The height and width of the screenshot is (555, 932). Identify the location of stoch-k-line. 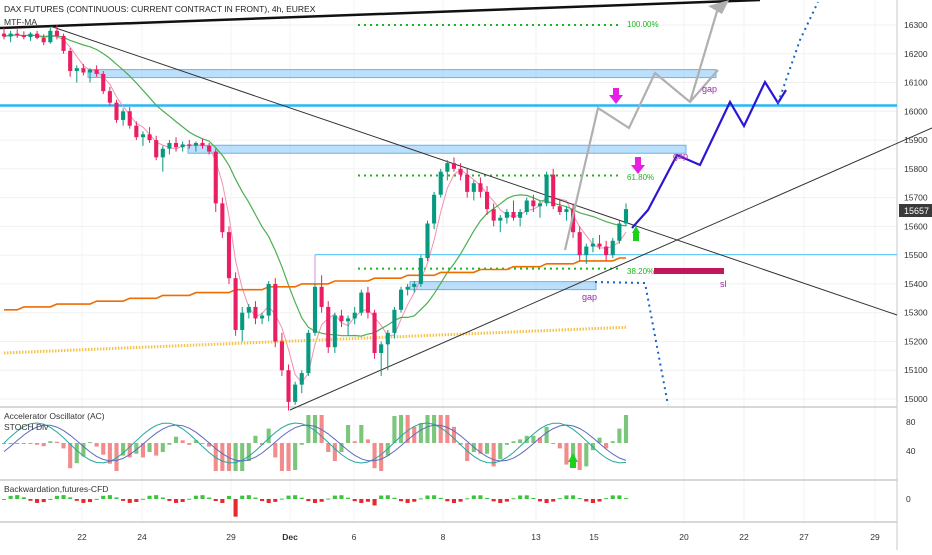
(315, 443).